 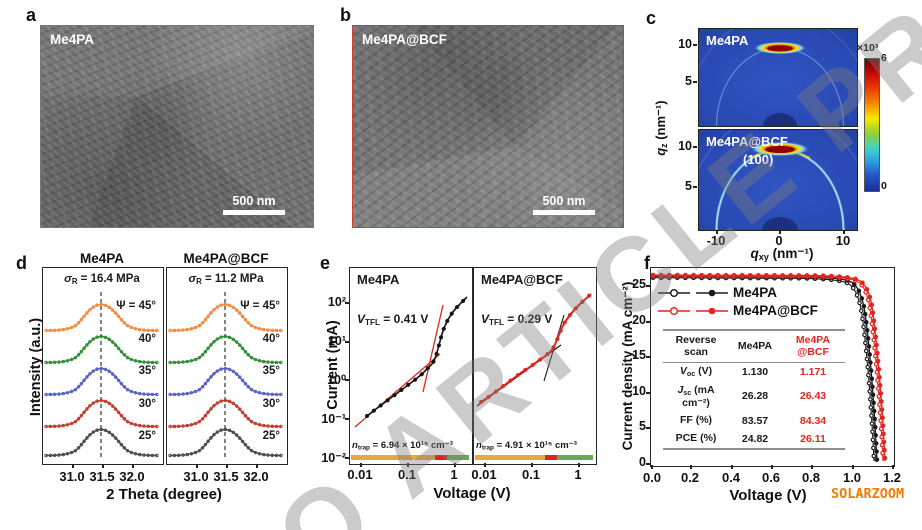 What do you see at coordinates (696, 372) in the screenshot?
I see `row-label: Voc (V)` at bounding box center [696, 372].